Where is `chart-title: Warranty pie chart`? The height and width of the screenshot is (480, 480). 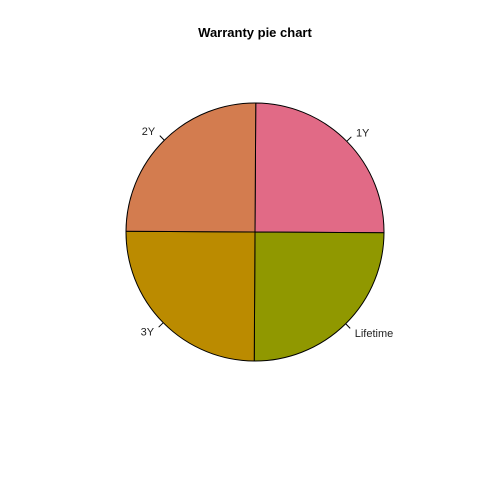
chart-title: Warranty pie chart is located at coordinates (255, 32).